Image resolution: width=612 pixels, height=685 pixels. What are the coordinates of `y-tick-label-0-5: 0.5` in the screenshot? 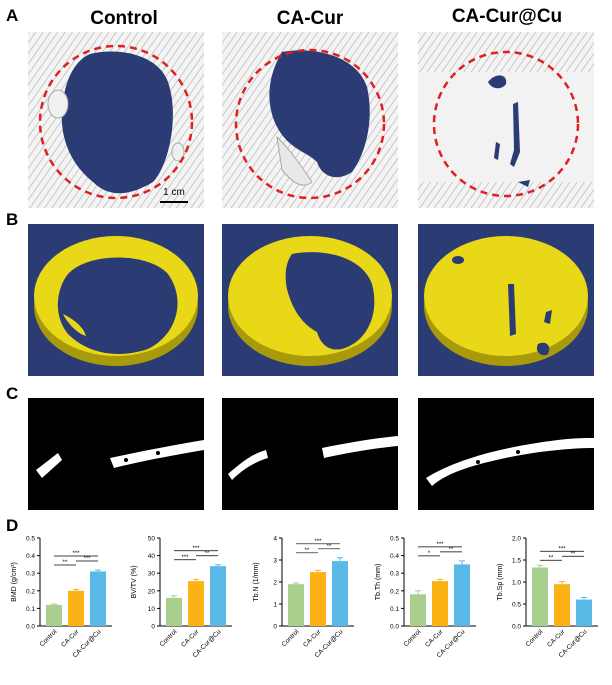 It's located at (30, 539).